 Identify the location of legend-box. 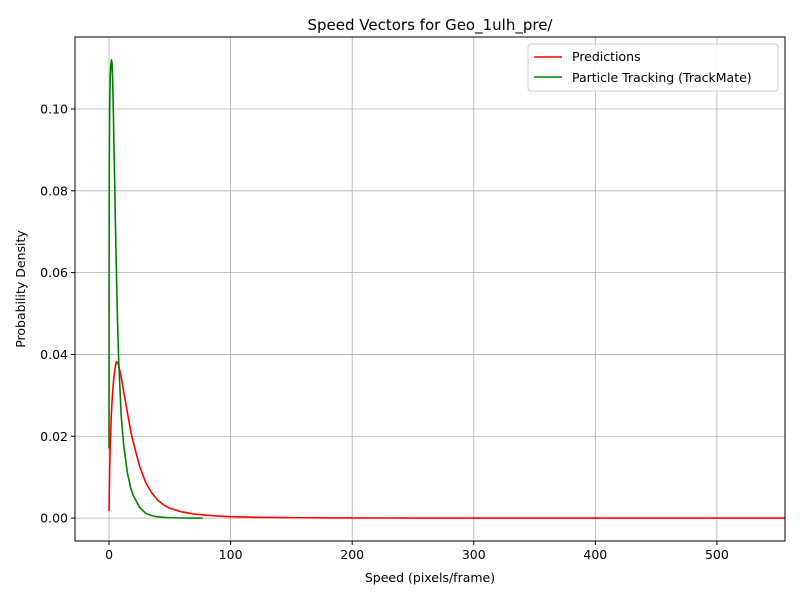
(653, 67).